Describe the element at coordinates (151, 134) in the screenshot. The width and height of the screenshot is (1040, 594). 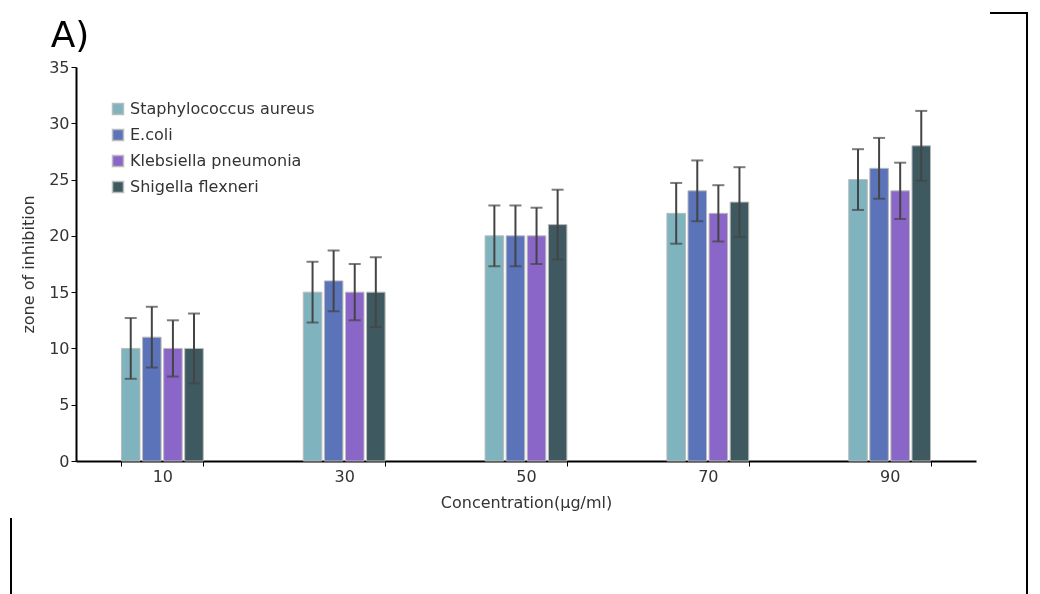
I see `legend-label: E.coli` at that location.